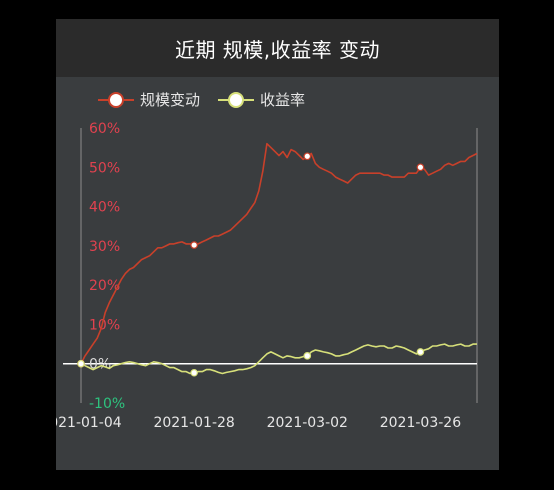 Image resolution: width=554 pixels, height=490 pixels. I want to click on y-tick-label: 60%, so click(104, 129).